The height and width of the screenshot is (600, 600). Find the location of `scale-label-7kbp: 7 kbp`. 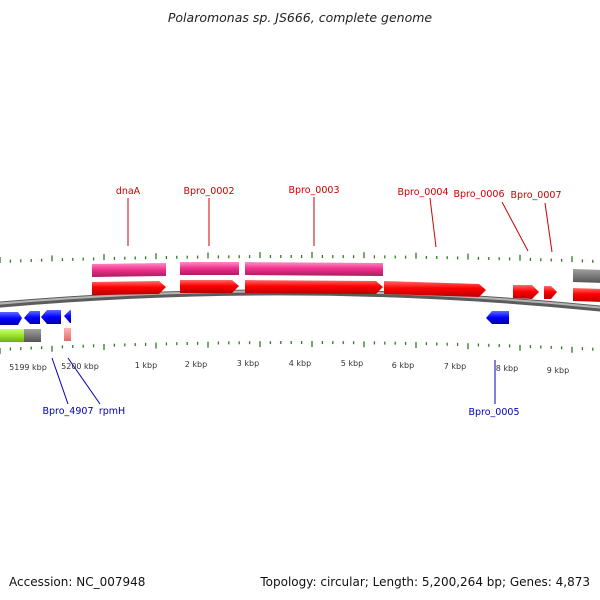

scale-label-7kbp: 7 kbp is located at coordinates (455, 366).